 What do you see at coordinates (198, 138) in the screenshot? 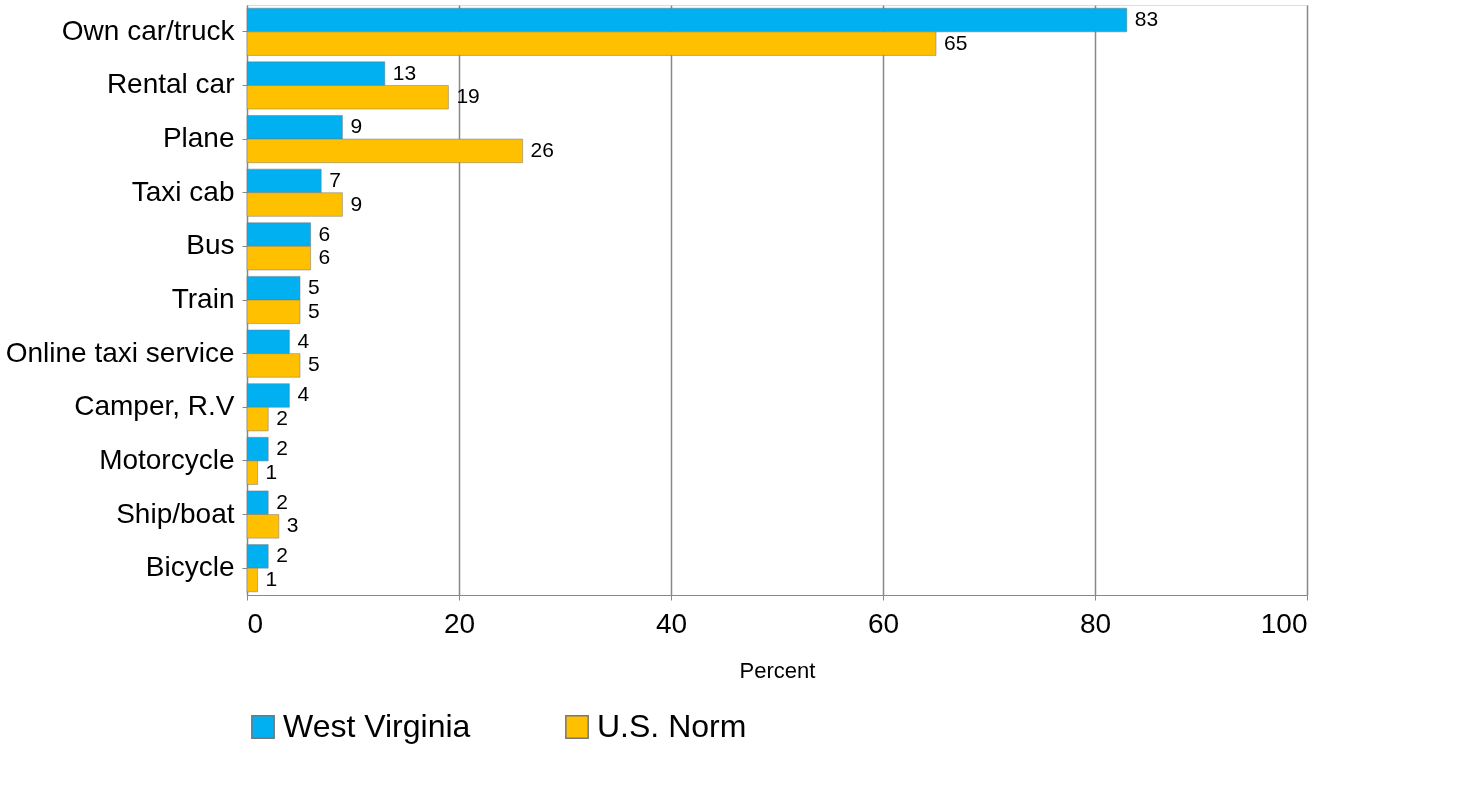
I see `y-tick-label: Plane` at bounding box center [198, 138].